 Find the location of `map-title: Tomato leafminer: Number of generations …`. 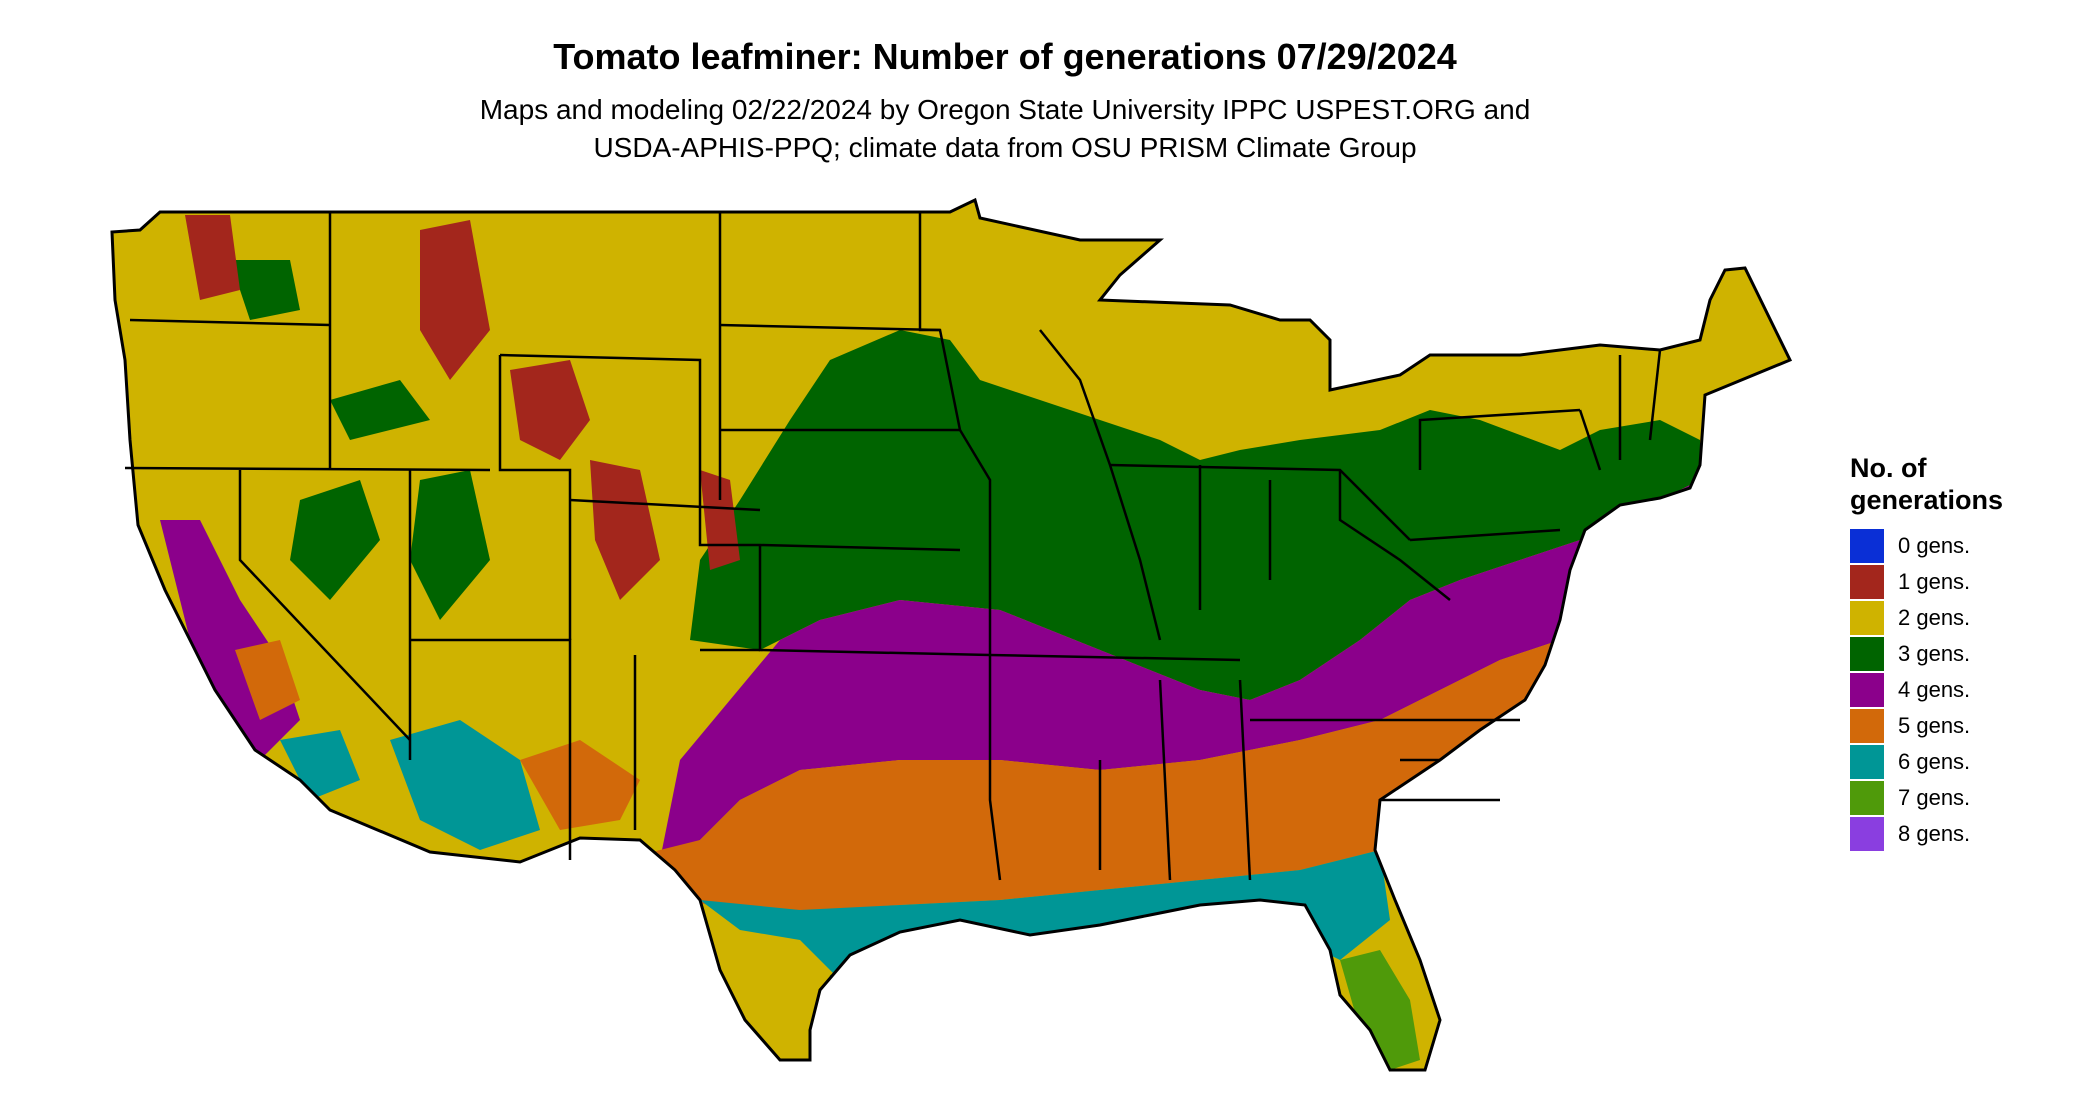

map-title: Tomato leafminer: Number of generations … is located at coordinates (1005, 56).